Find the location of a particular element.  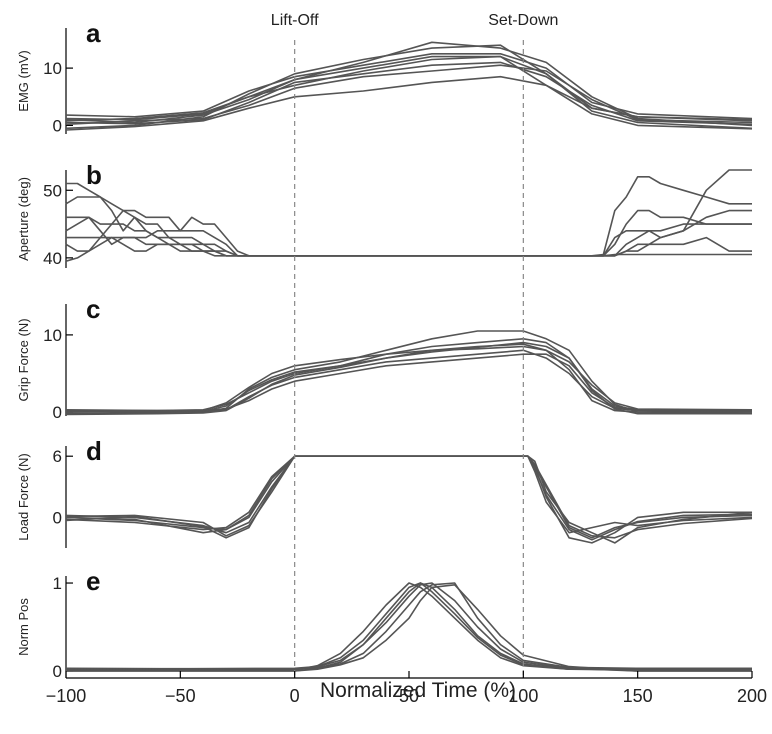

panel-d: 0 6 Load Force (N) d is located at coordinates (384, 492).